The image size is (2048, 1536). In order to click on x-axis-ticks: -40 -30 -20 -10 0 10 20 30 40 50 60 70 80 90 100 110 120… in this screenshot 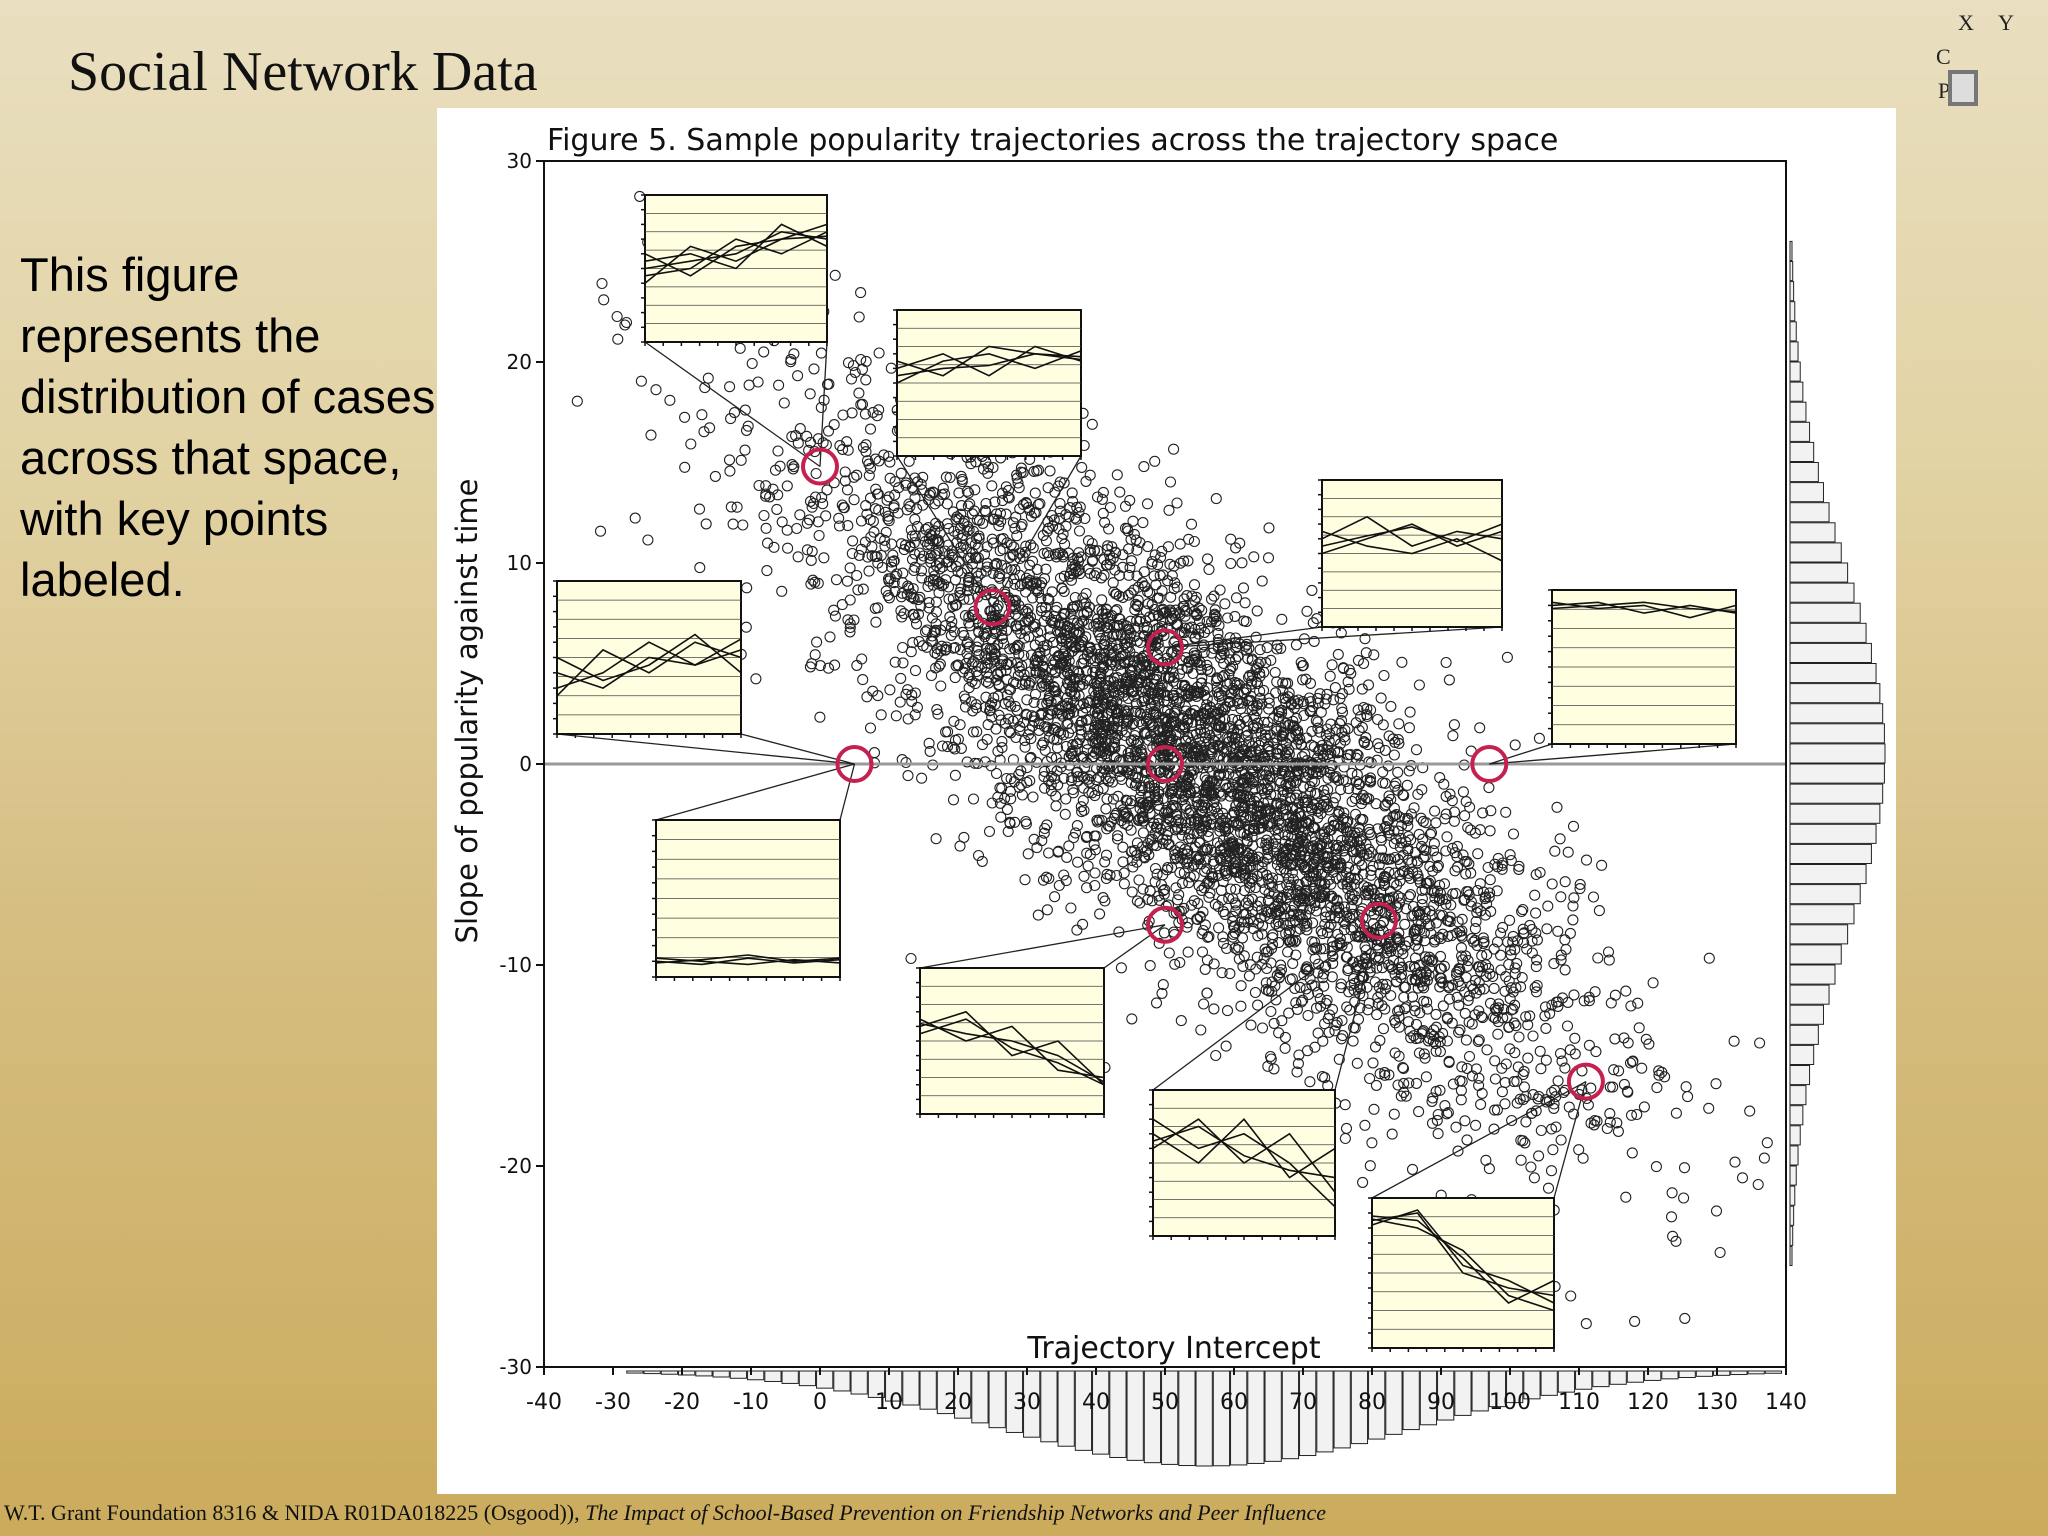, I will do `click(1166, 1391)`.